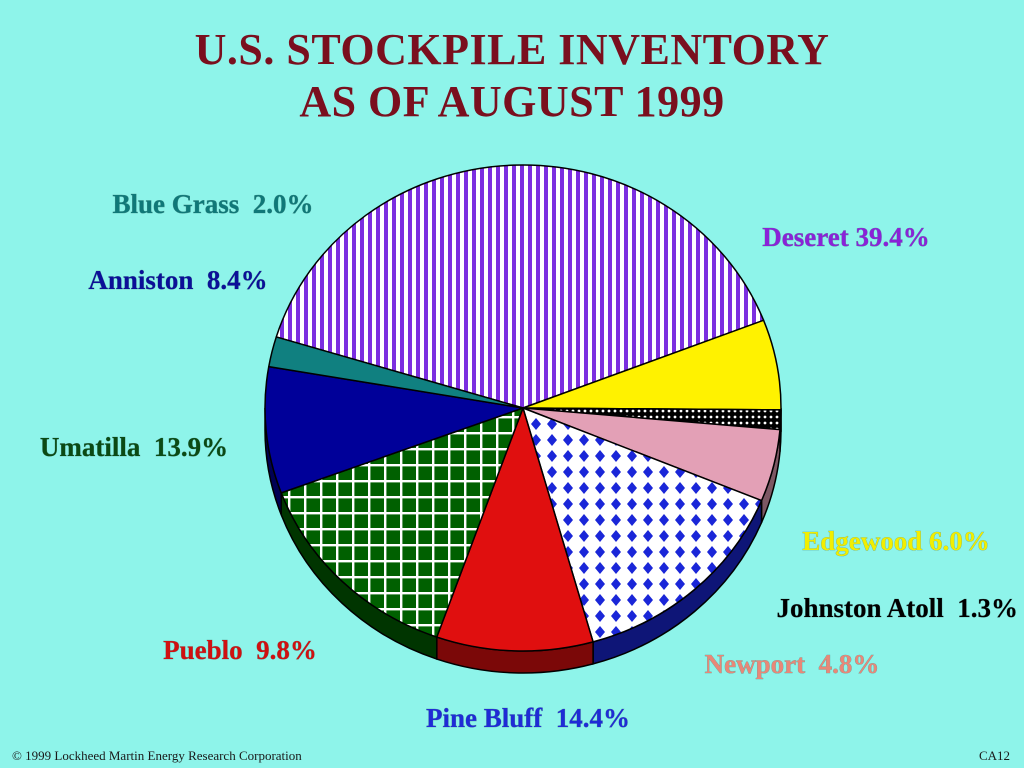  I want to click on pie-label-newport: Newport 4.8%, so click(792, 664).